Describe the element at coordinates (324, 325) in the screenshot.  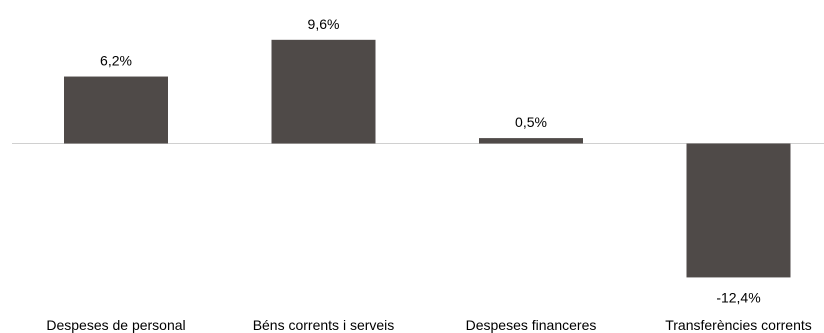
I see `category-label-1: Béns corrents i serveis` at that location.